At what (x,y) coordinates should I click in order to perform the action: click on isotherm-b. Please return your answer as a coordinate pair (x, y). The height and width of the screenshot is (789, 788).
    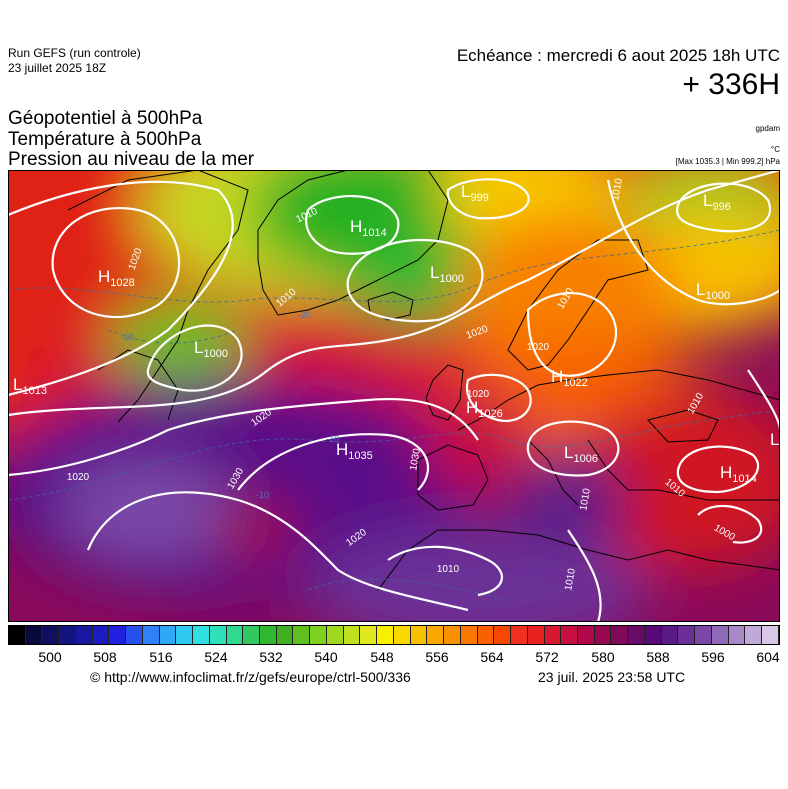
    Looking at the image, I should click on (394, 455).